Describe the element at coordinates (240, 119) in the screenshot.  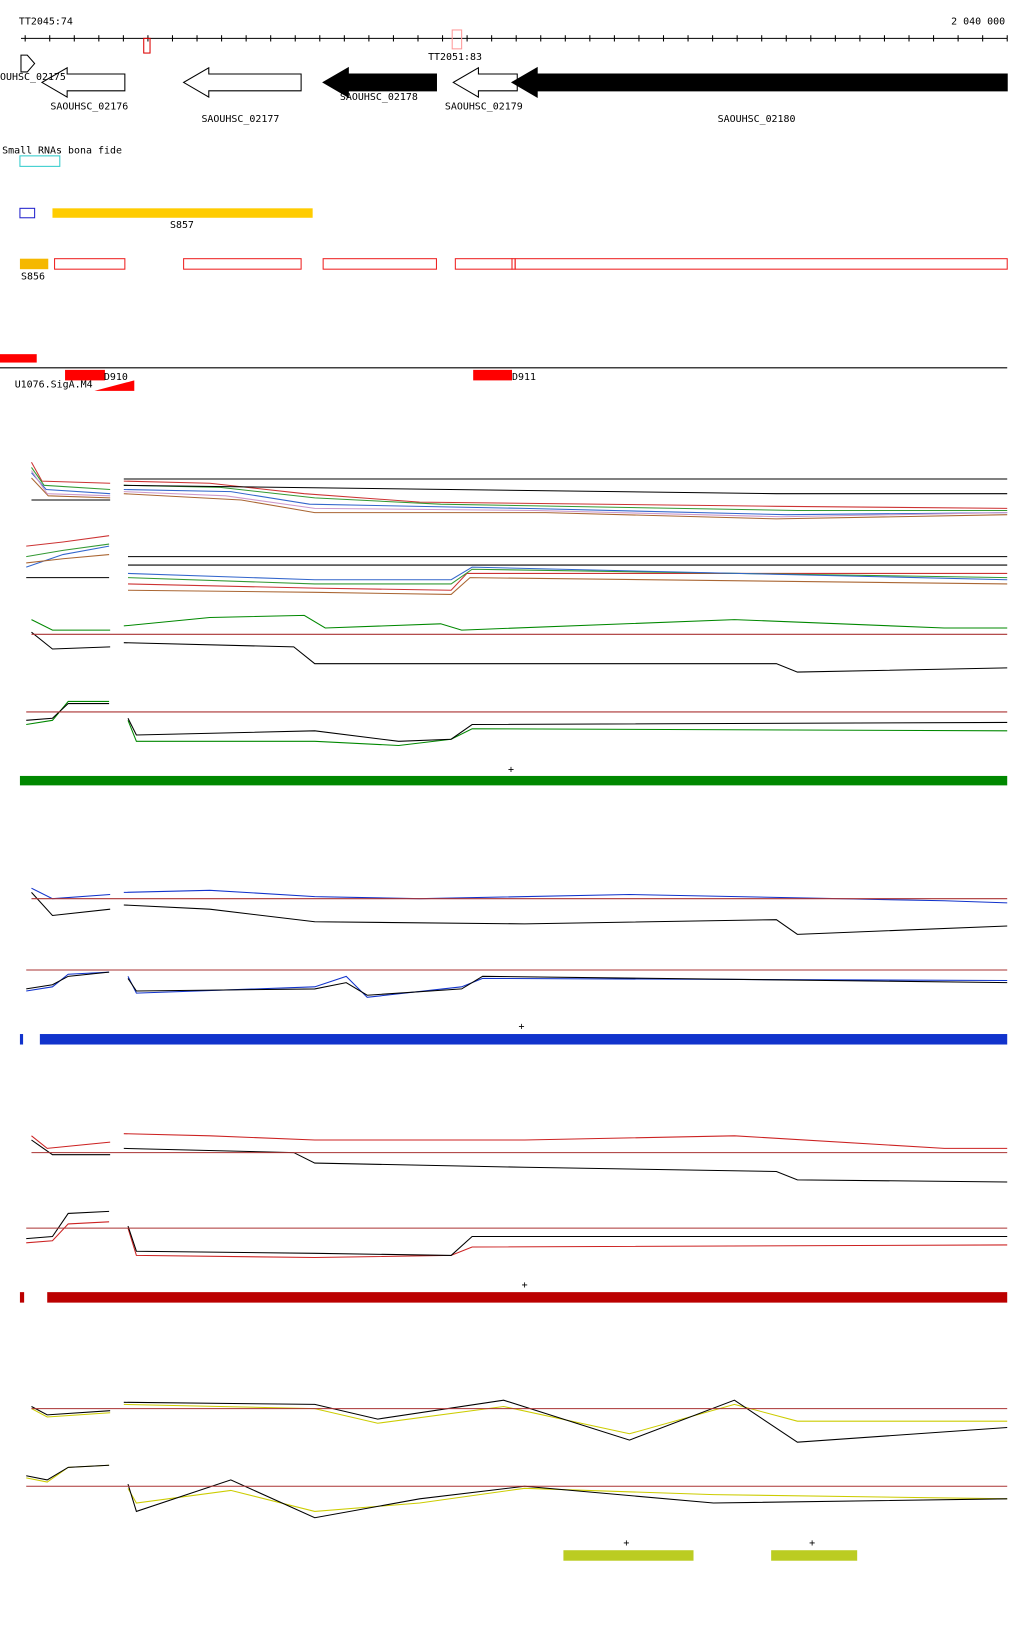
I see `gene-label: SAOUHSC_02177` at that location.